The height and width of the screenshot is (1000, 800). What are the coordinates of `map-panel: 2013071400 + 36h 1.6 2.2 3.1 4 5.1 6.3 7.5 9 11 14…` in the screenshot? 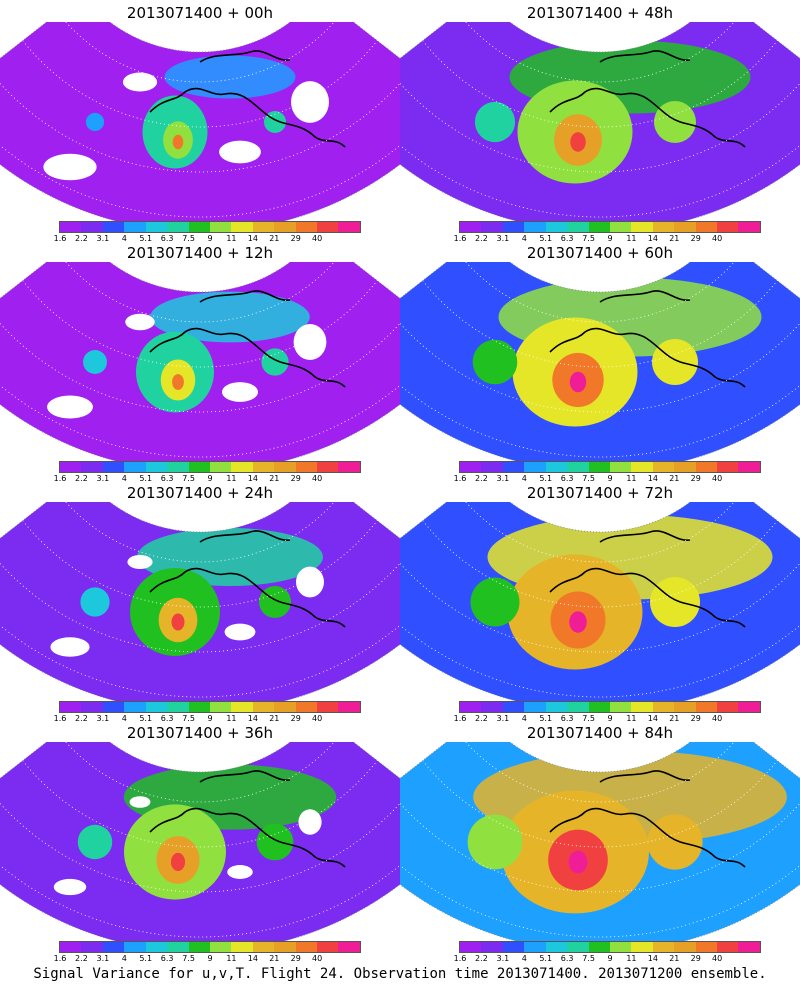 It's located at (200, 841).